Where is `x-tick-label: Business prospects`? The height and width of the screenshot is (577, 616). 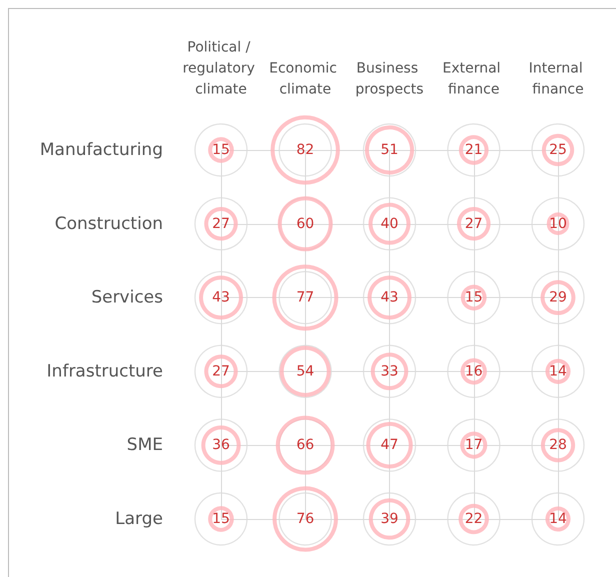 x-tick-label: Business prospects is located at coordinates (389, 79).